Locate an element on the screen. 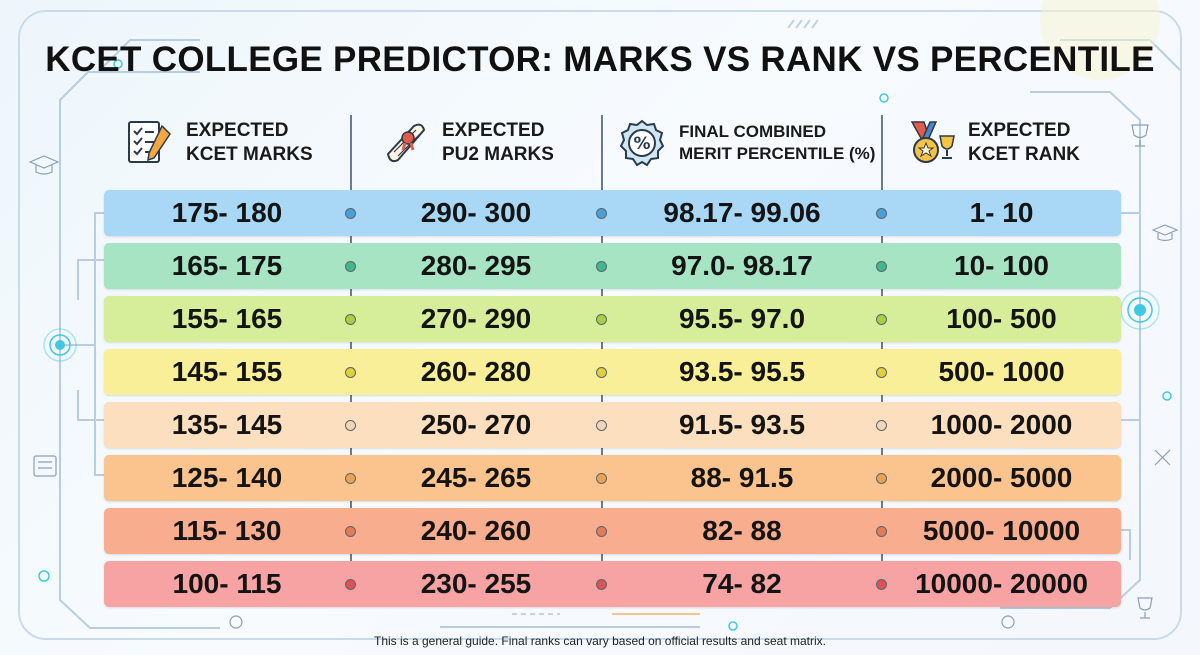 Image resolution: width=1200 pixels, height=655 pixels. rank-cell: 10- 100 is located at coordinates (1001, 265).